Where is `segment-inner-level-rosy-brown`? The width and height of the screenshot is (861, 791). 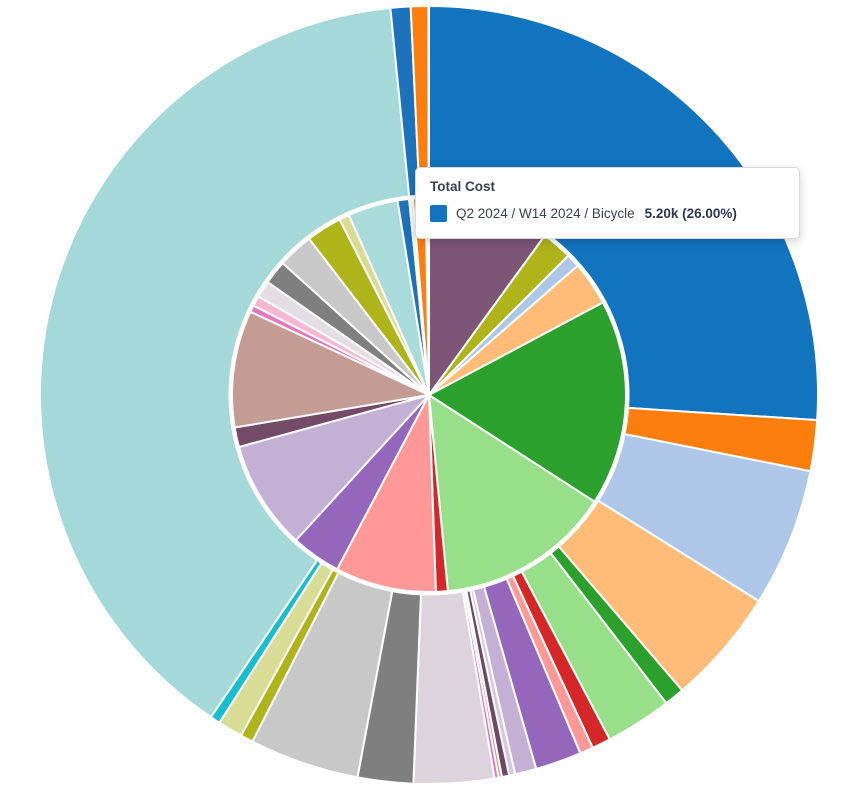
segment-inner-level-rosy-brown is located at coordinates (330, 369).